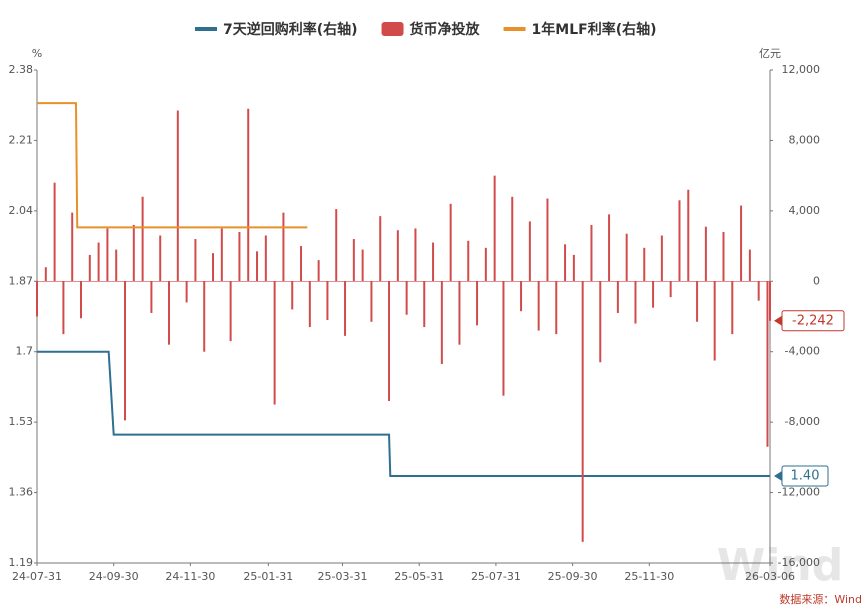  I want to click on y-tick-label: 2.04, so click(21, 210).